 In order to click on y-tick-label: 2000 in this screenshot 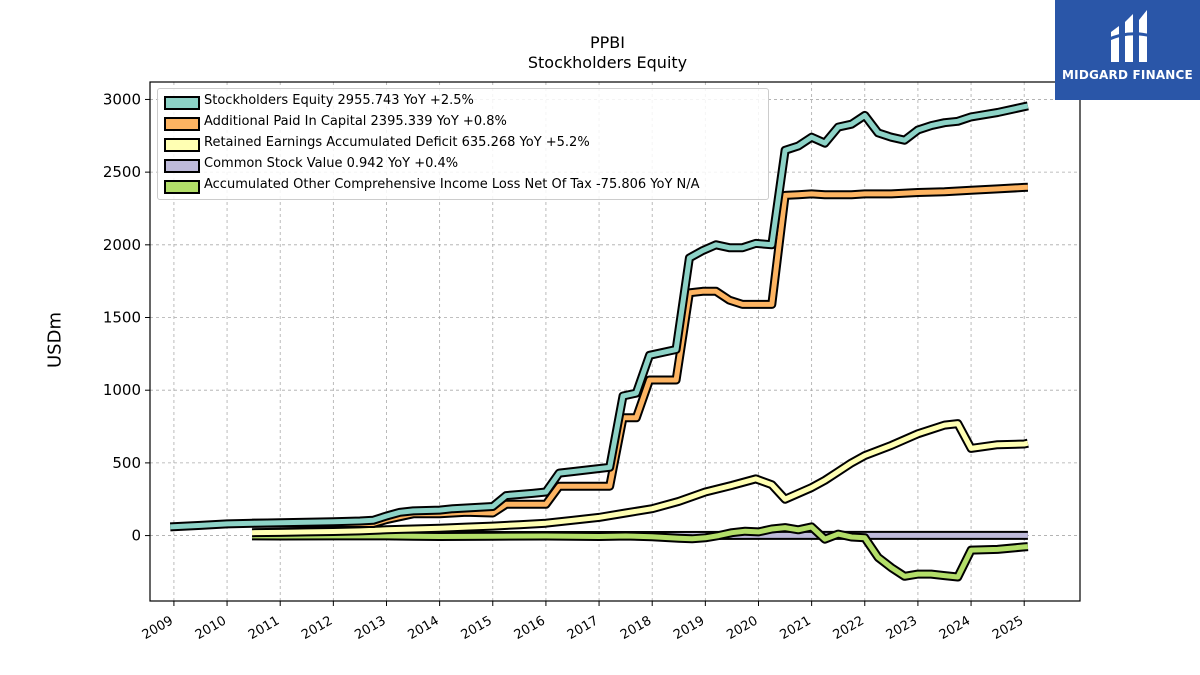, I will do `click(122, 245)`.